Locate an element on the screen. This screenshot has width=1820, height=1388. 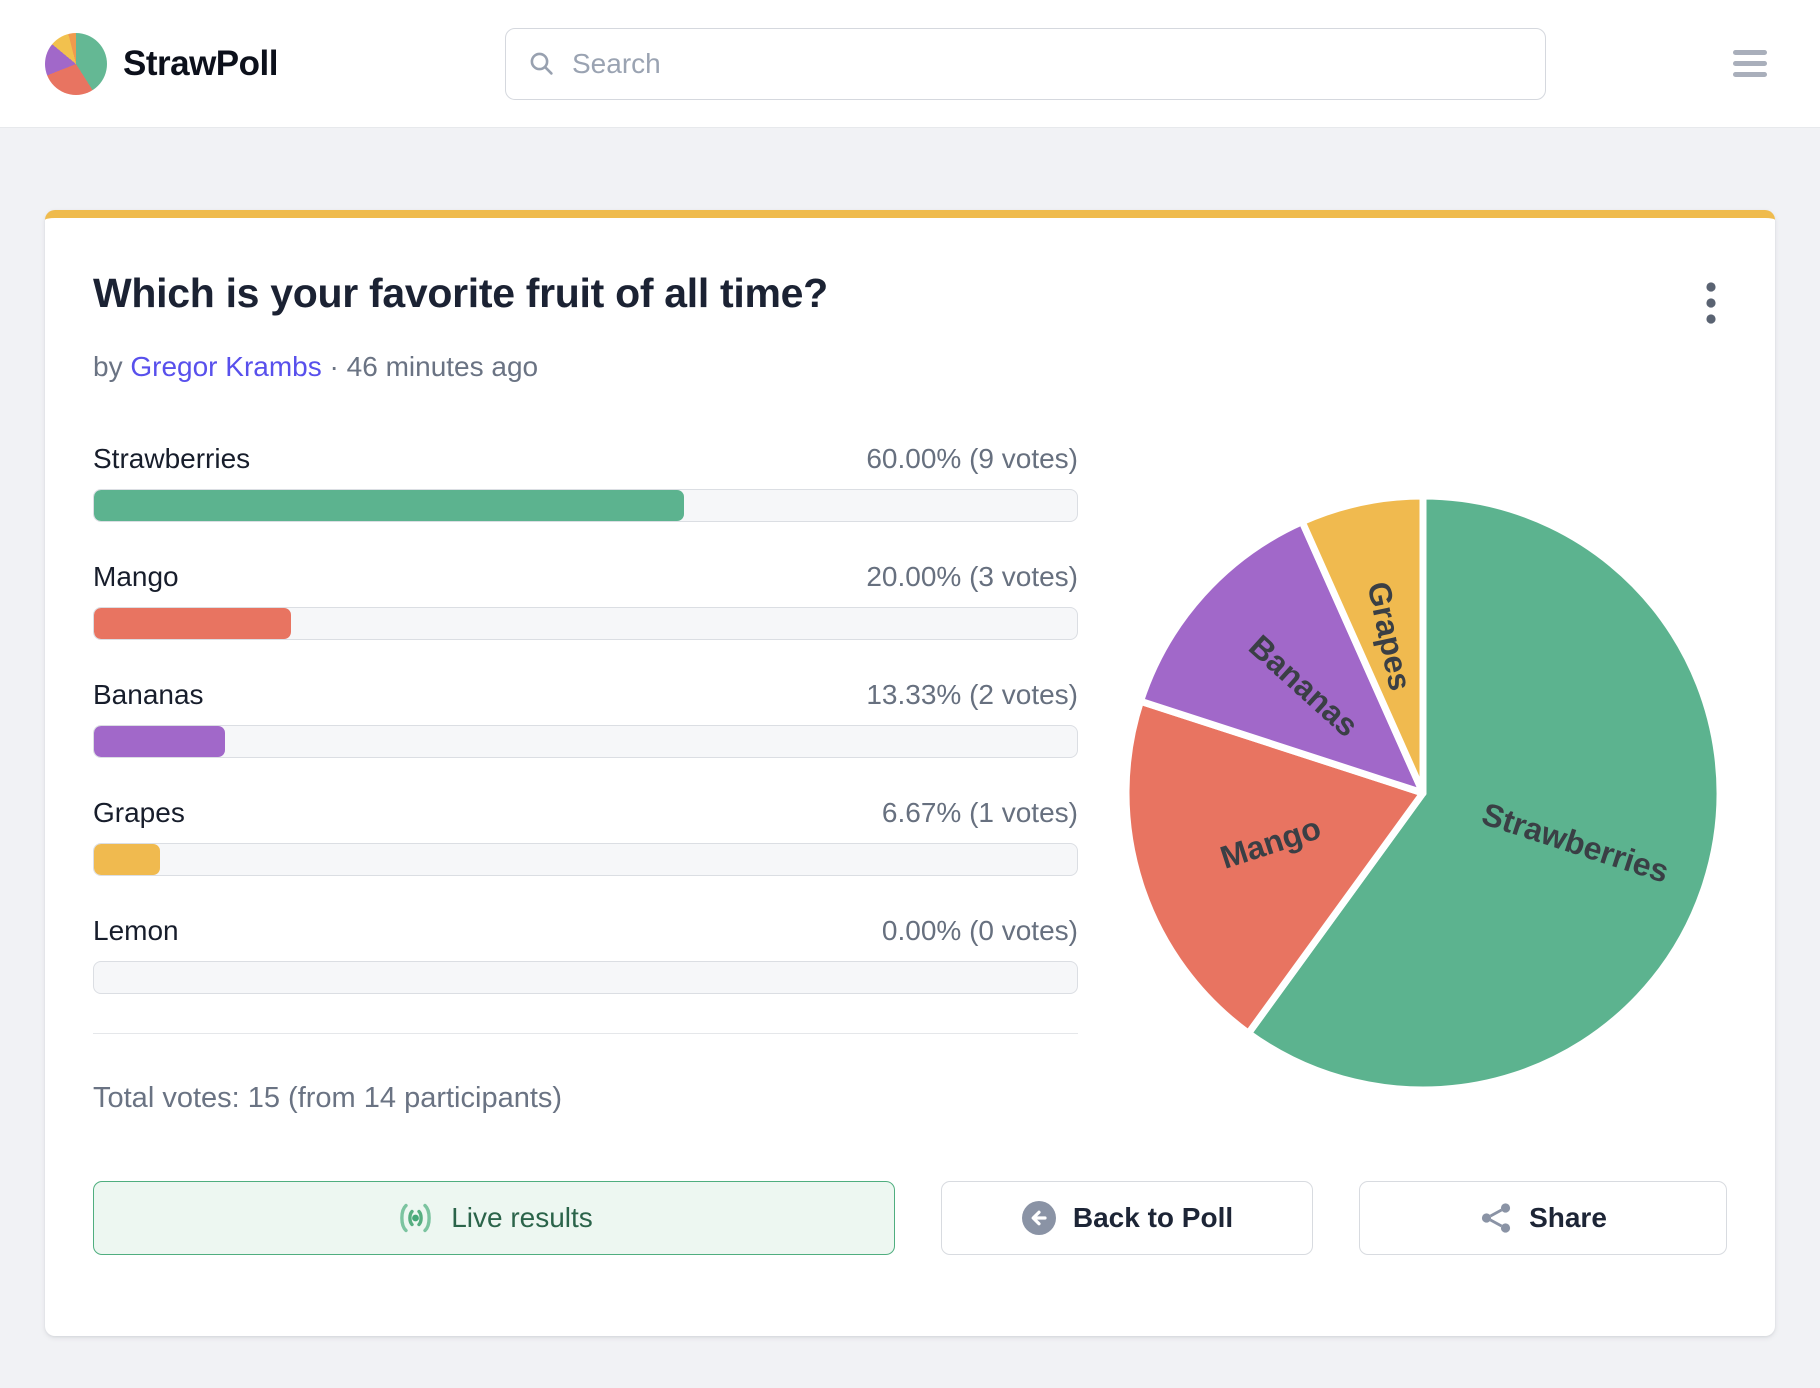
result-row: Strawberries 60.00% (9 votes) is located at coordinates (585, 482).